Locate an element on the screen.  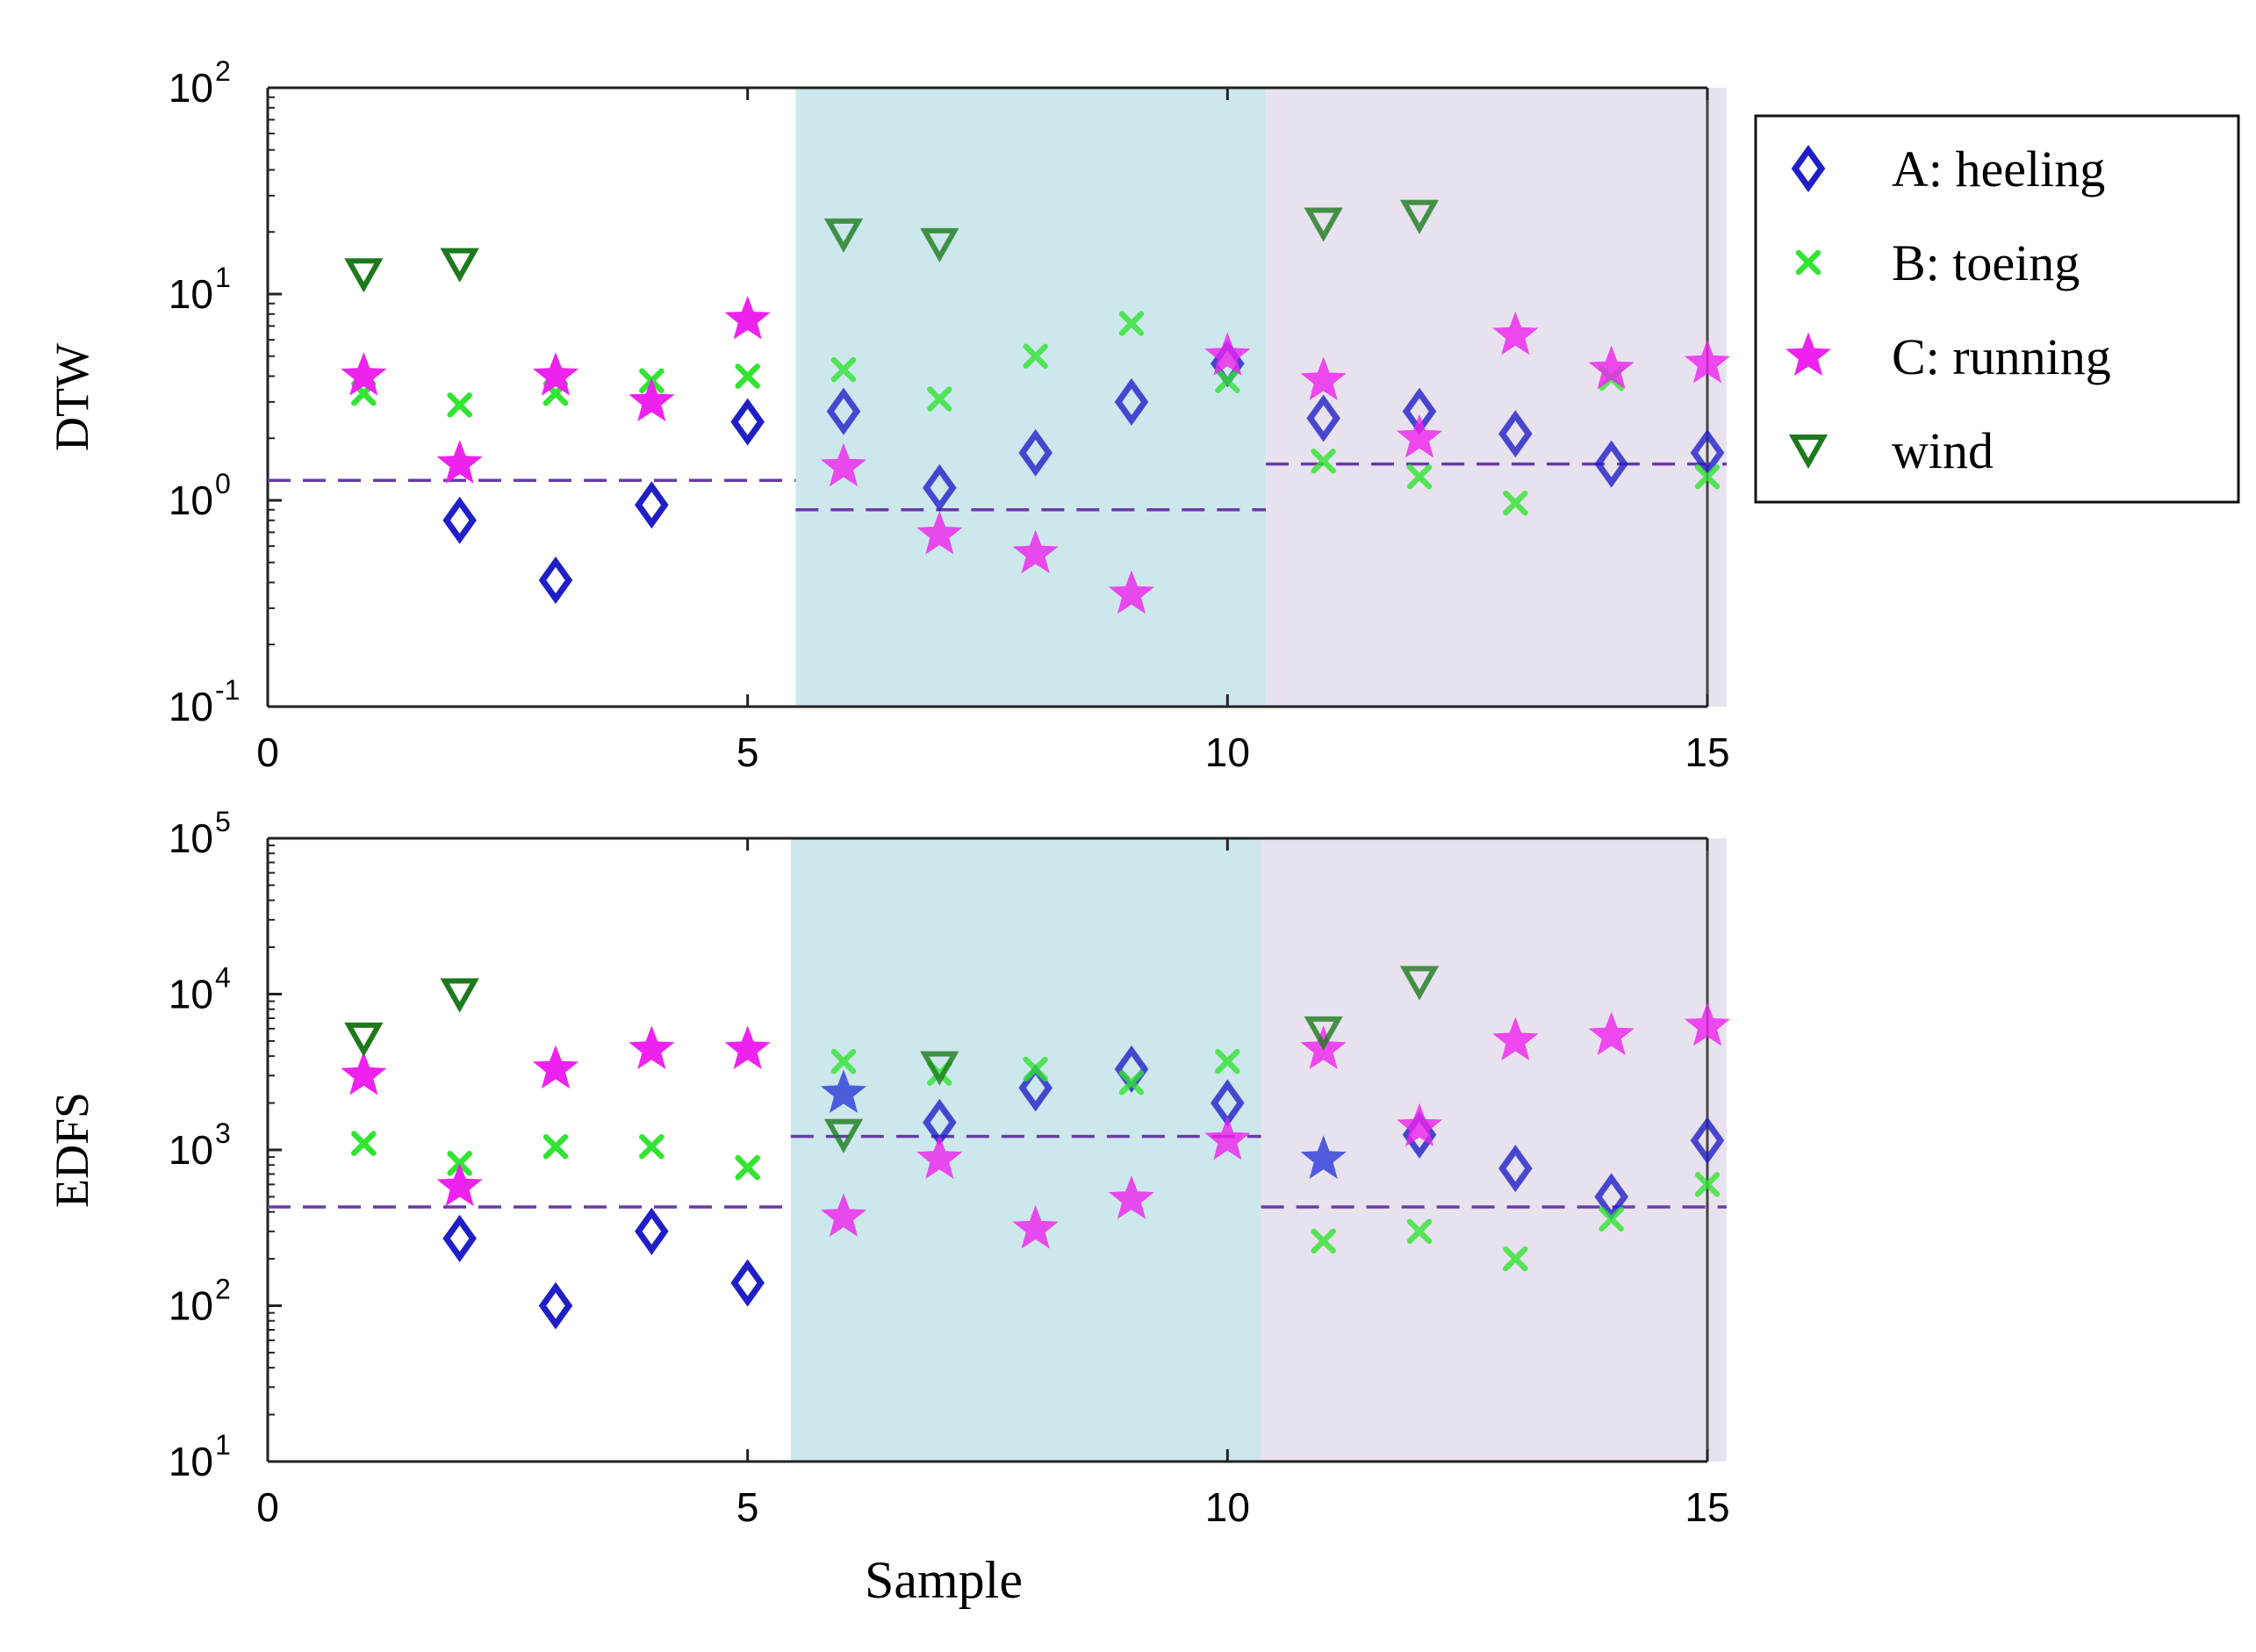
dtw-series-a-heeling is located at coordinates (1083, 473).